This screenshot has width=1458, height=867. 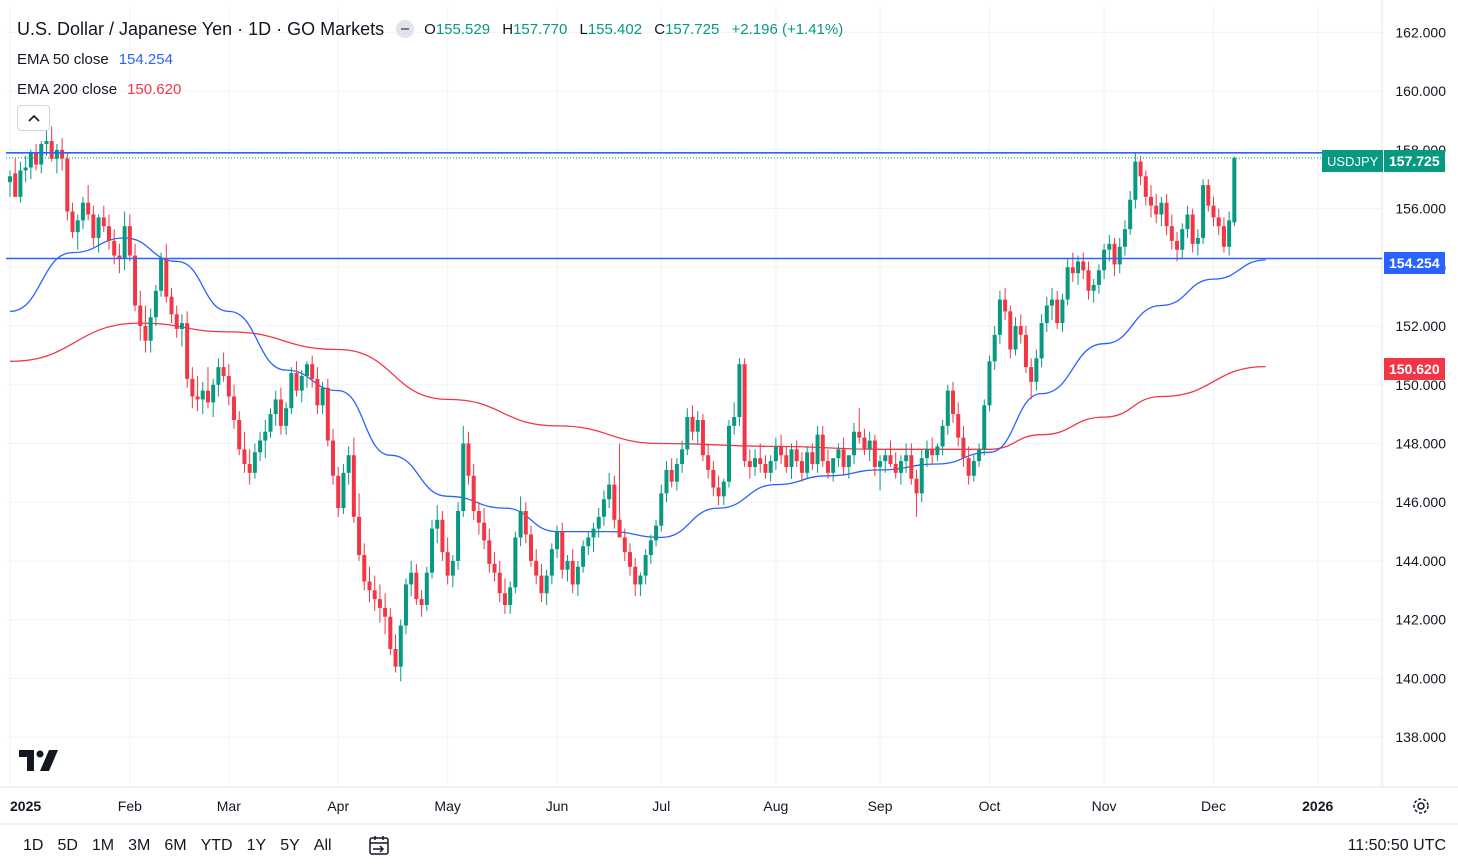 What do you see at coordinates (67, 845) in the screenshot?
I see `timeframe-5d: 5D` at bounding box center [67, 845].